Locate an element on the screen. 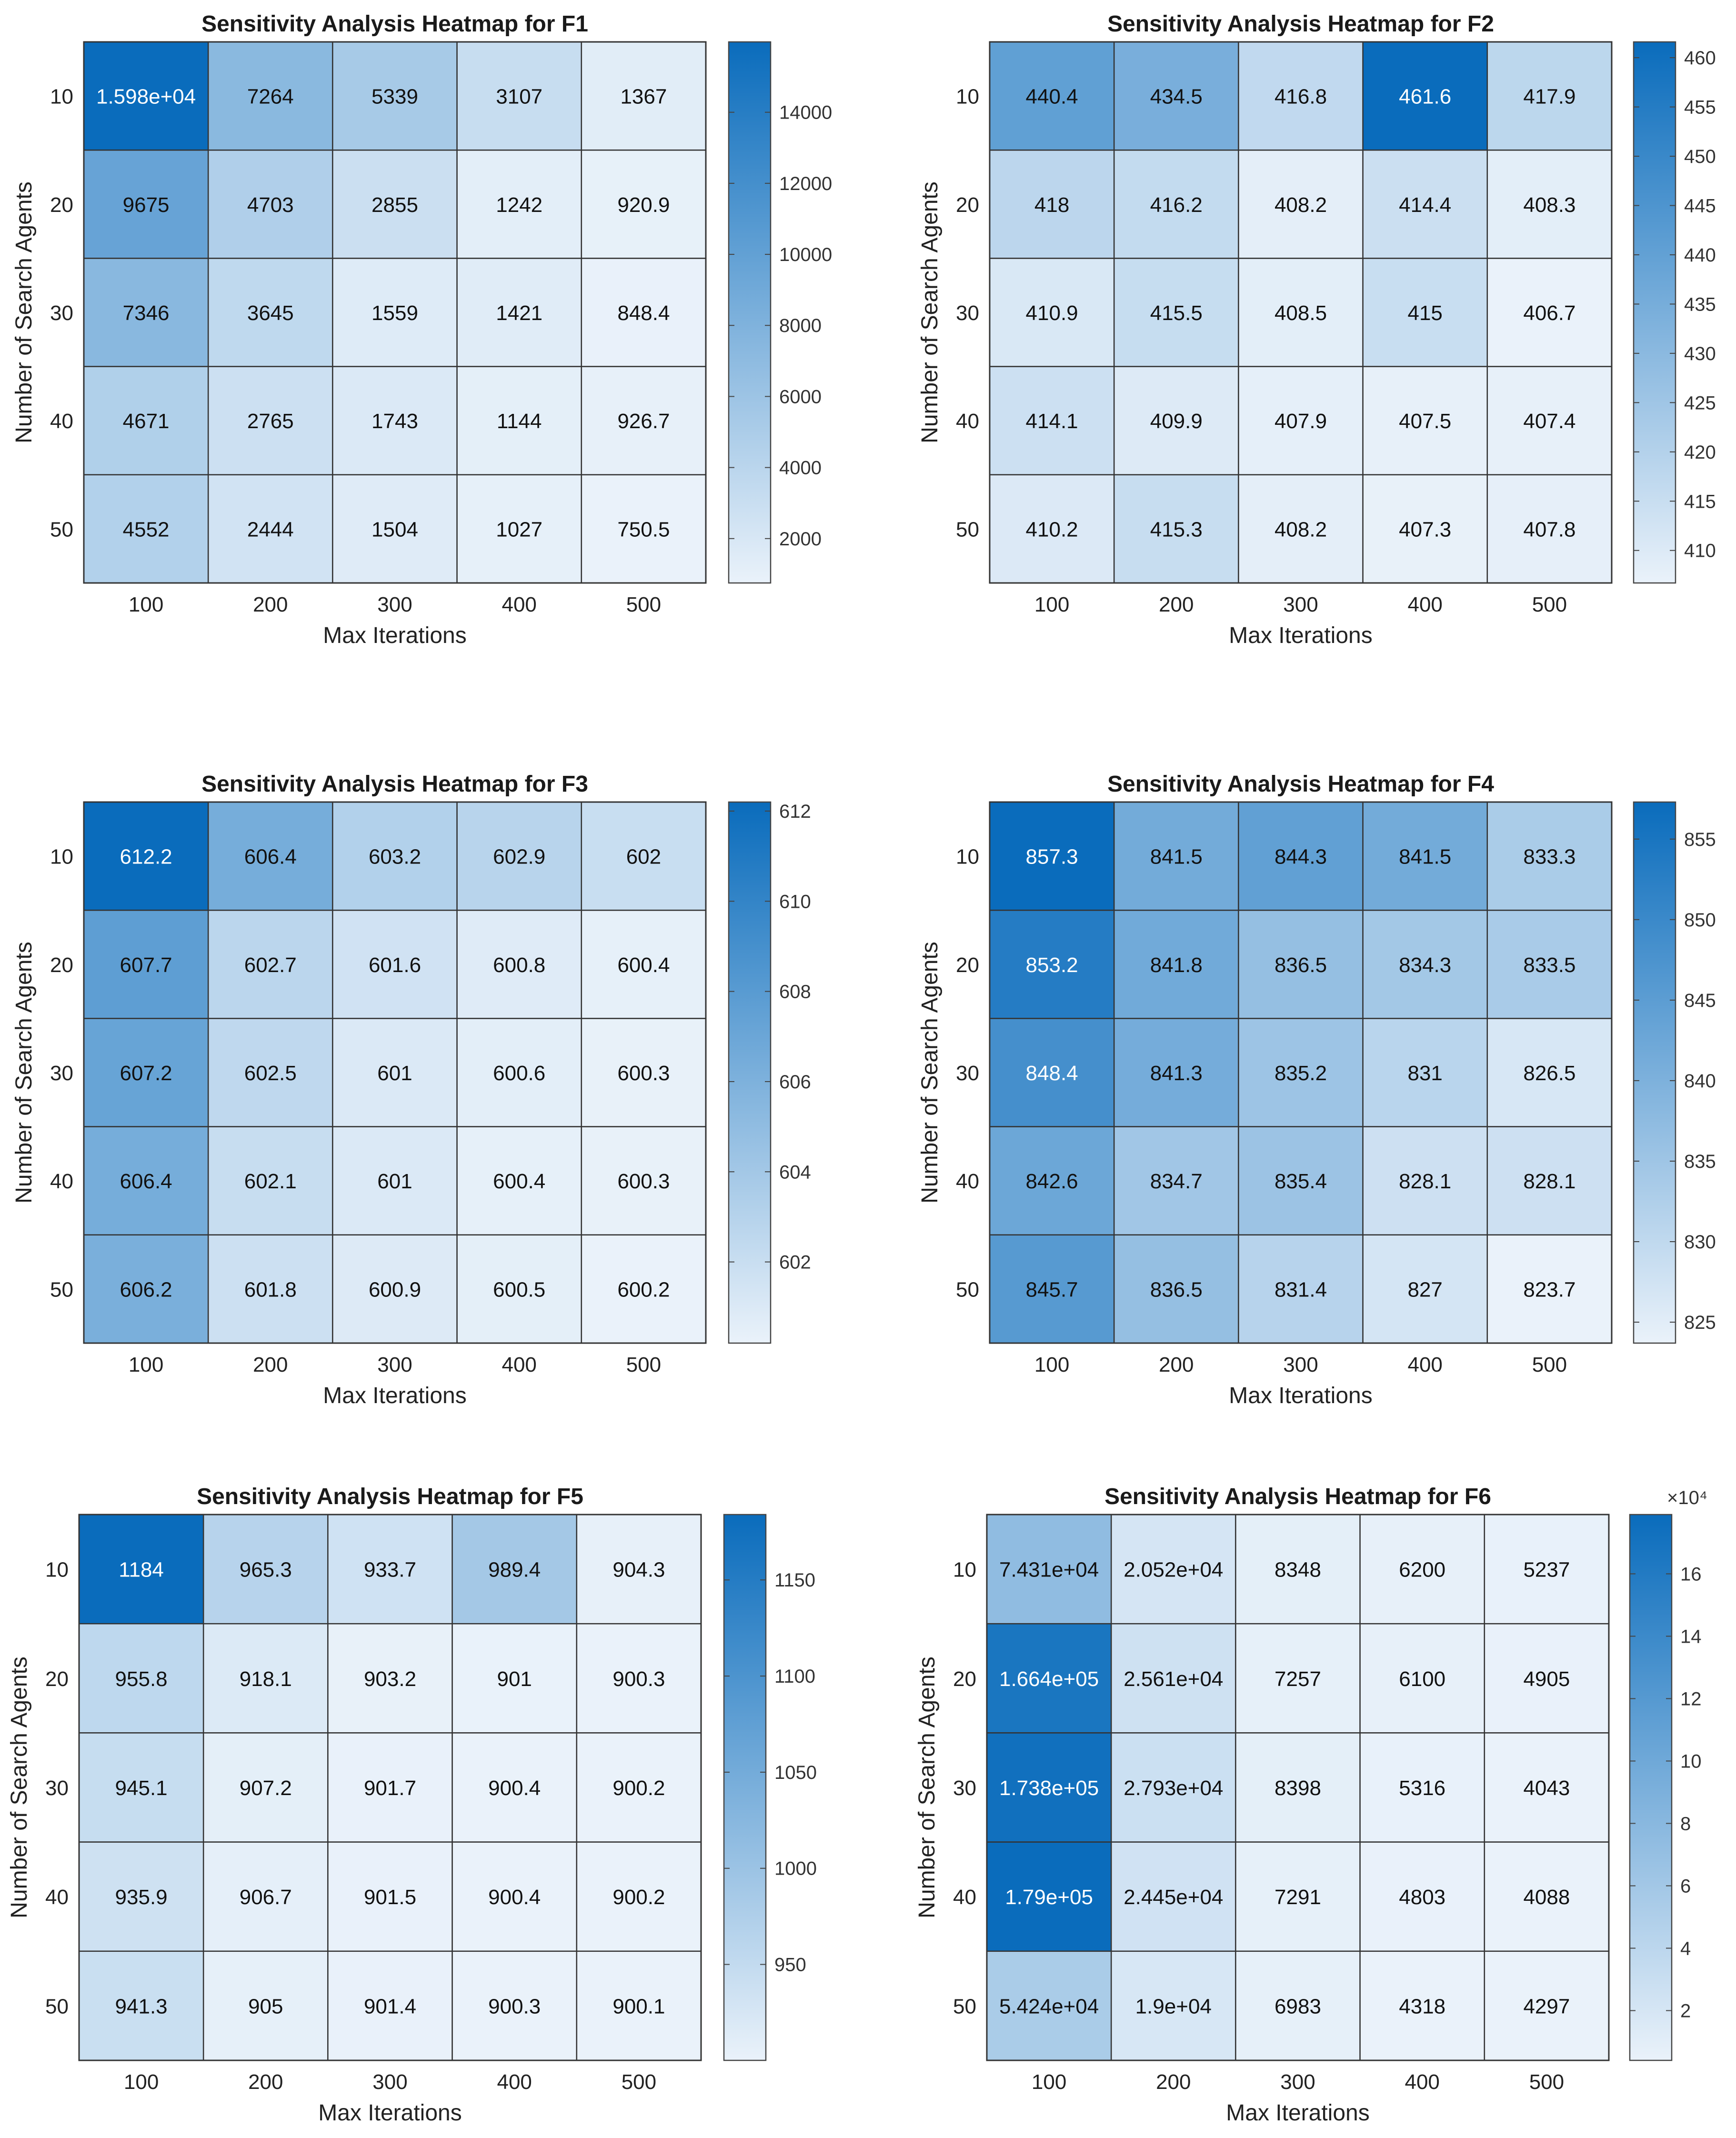 The height and width of the screenshot is (2138, 1736). cell-label: 900.4 is located at coordinates (514, 1898).